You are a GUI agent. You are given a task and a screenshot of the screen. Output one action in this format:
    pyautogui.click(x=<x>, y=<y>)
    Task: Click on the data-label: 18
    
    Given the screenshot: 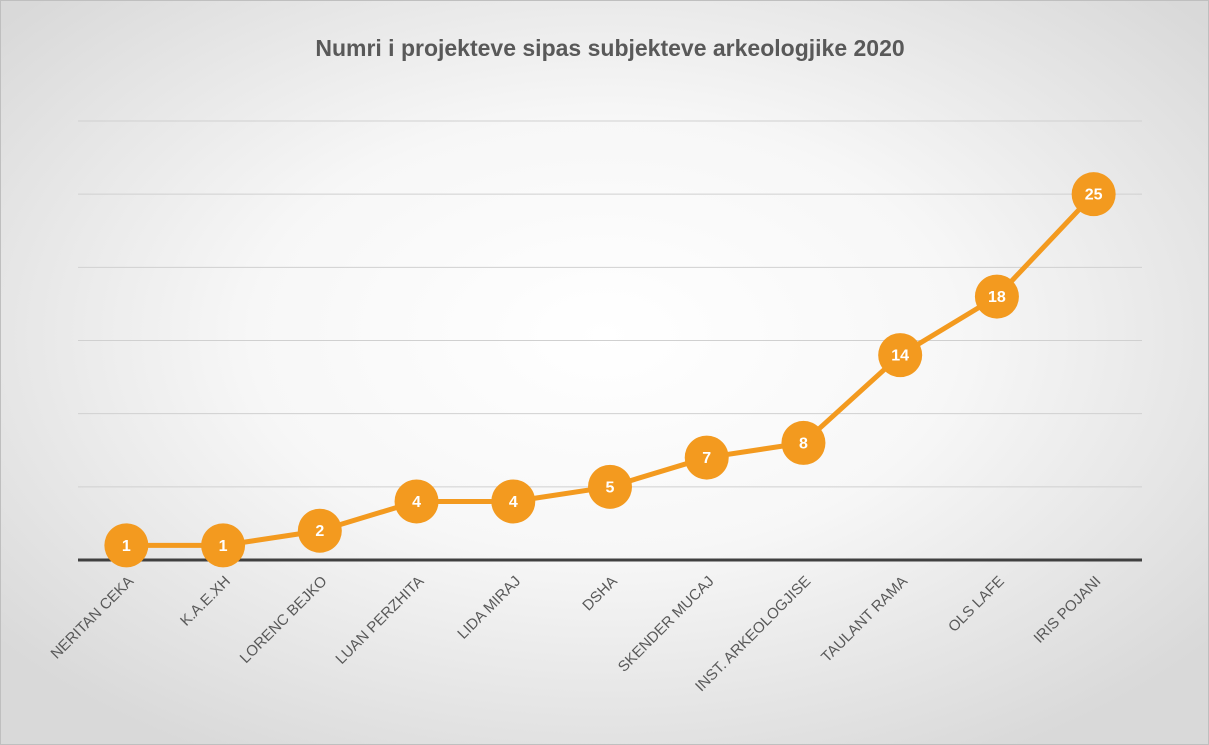 What is the action you would take?
    pyautogui.click(x=997, y=297)
    